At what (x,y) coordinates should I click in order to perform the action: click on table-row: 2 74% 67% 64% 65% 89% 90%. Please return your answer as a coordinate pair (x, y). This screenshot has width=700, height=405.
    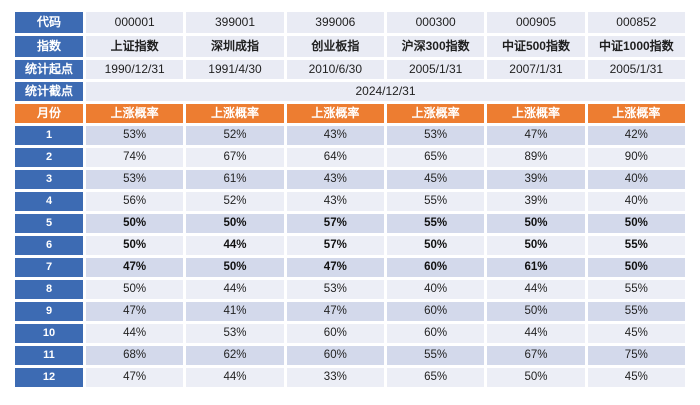
    Looking at the image, I should click on (350, 157).